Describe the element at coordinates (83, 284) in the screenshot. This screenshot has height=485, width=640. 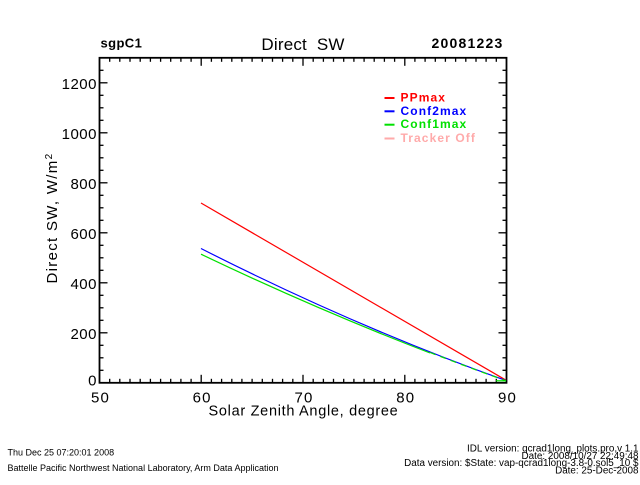
I see `svg-text: 400` at that location.